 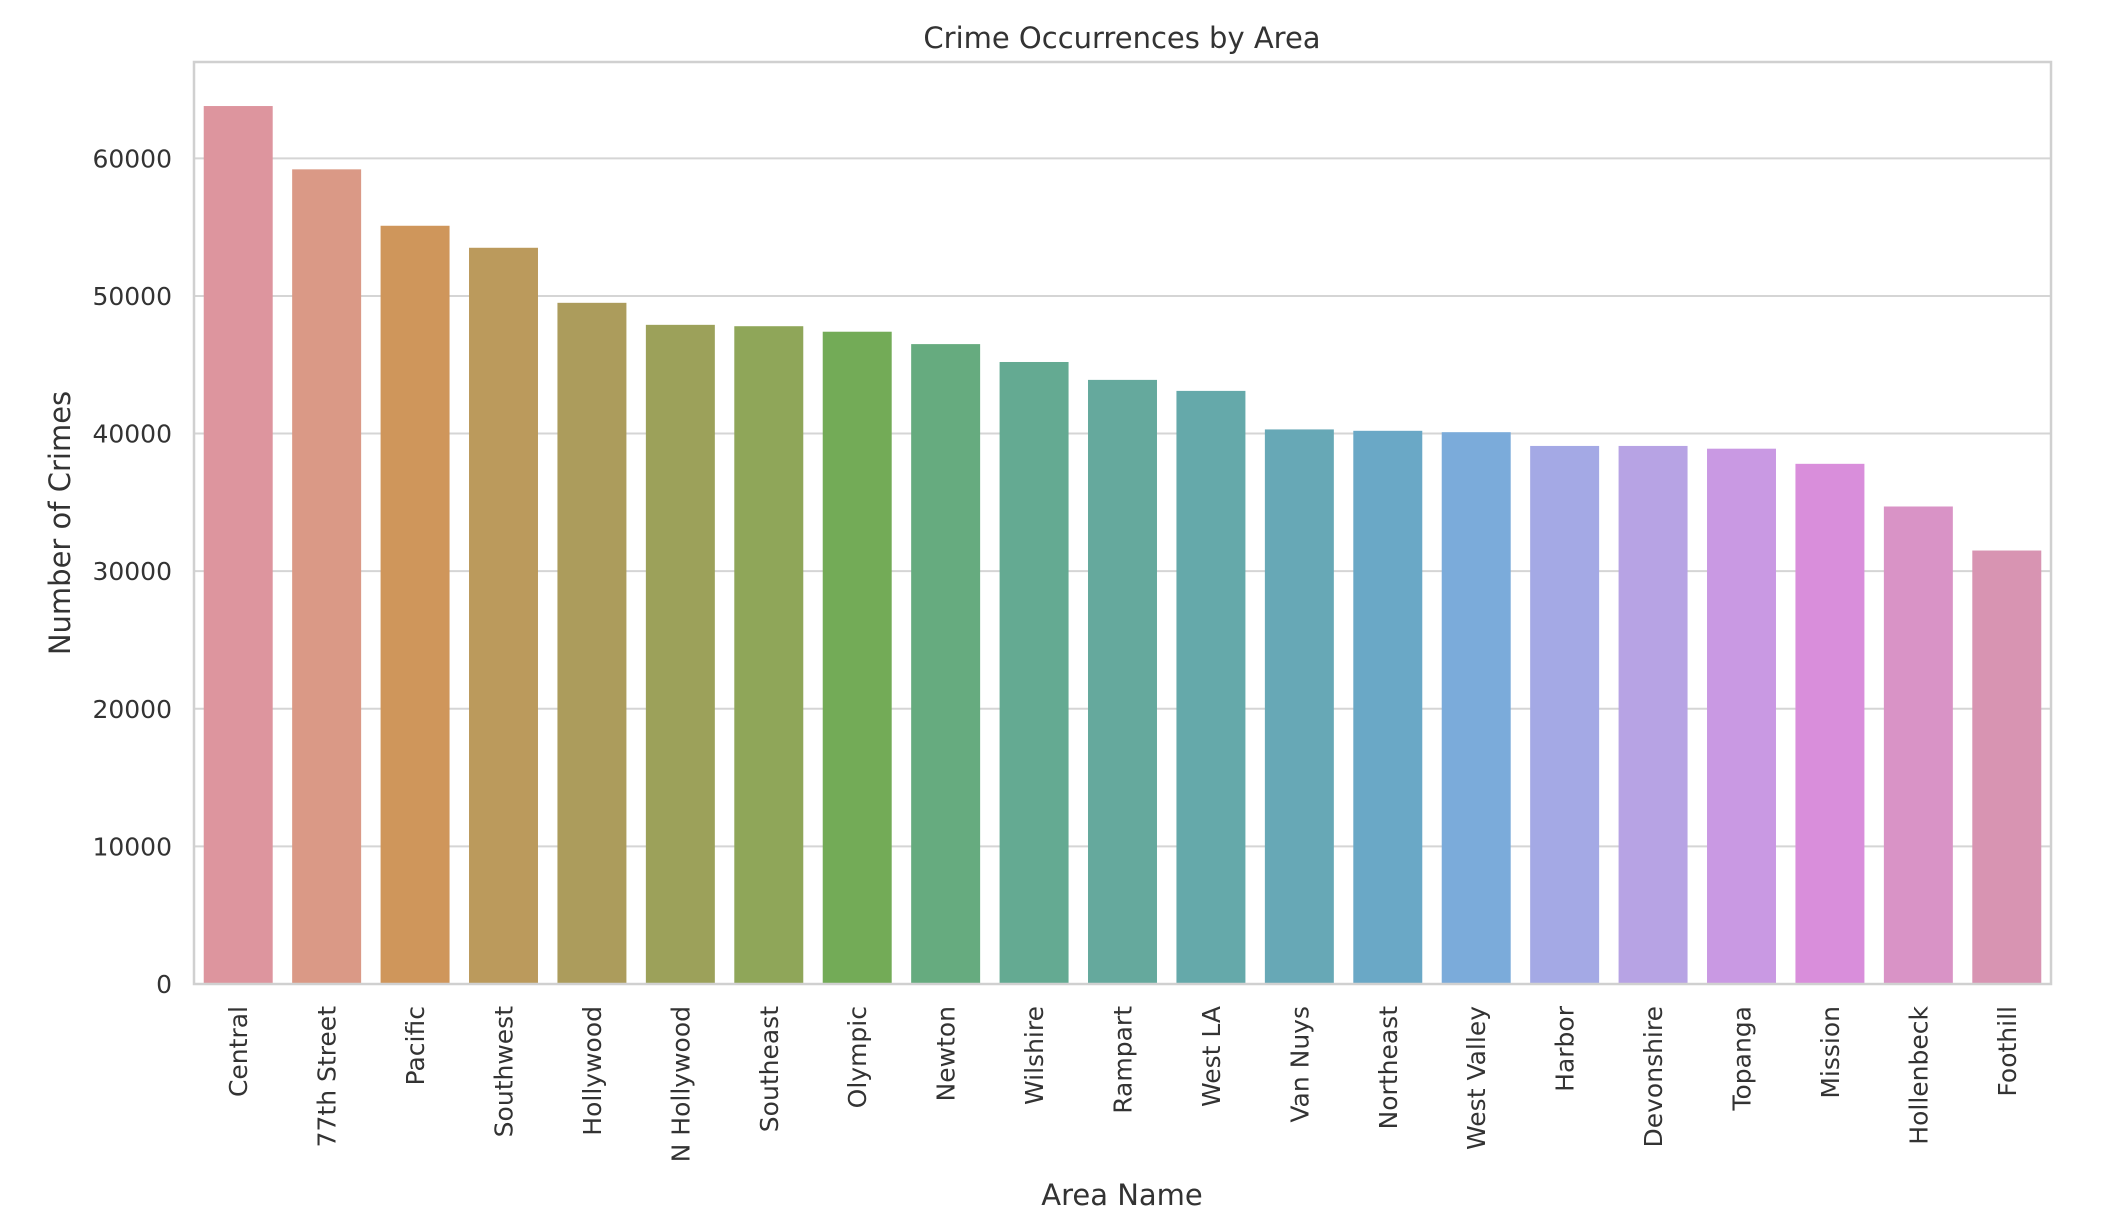 What do you see at coordinates (1918, 1074) in the screenshot?
I see `x-tick-label: Hollenbeck` at bounding box center [1918, 1074].